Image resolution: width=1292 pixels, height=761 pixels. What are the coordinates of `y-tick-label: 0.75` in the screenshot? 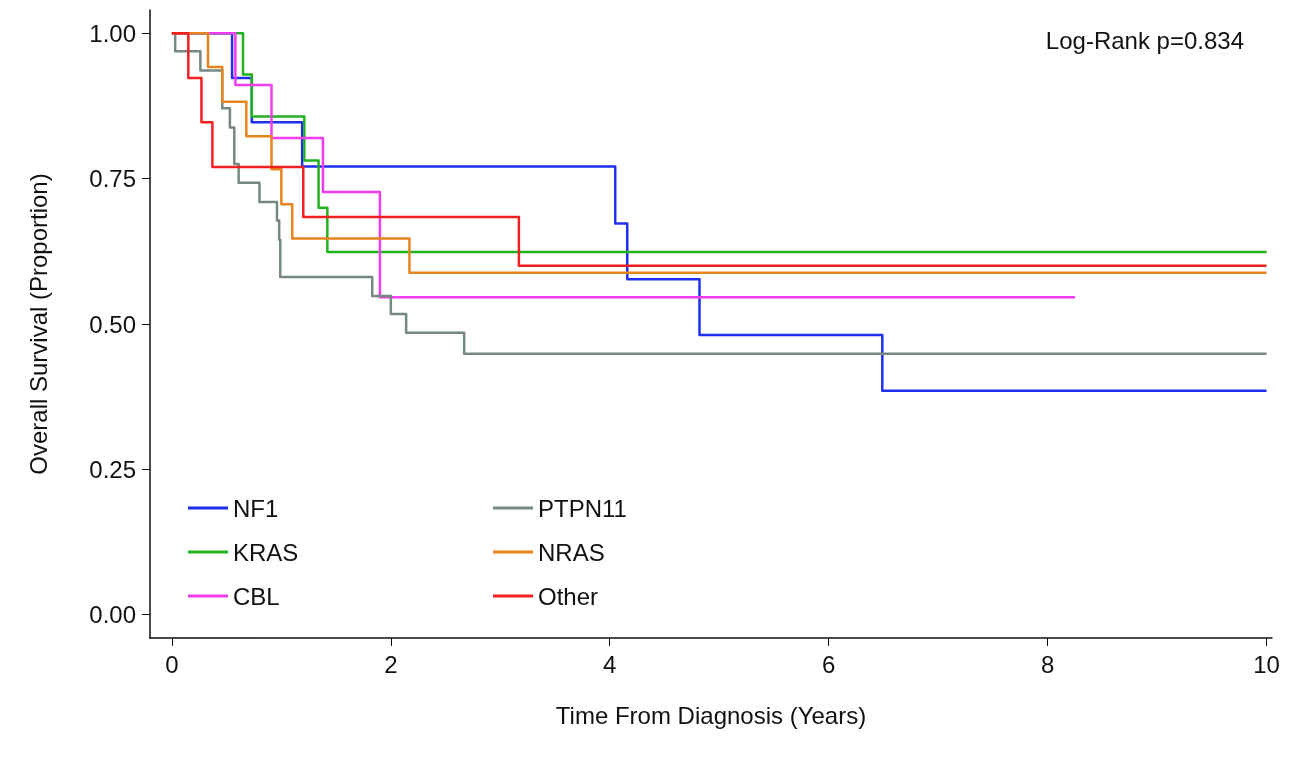 It's located at (112, 179).